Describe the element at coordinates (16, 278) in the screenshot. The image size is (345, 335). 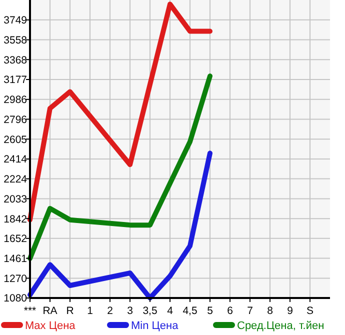
I see `y-tick-label: 1270` at that location.